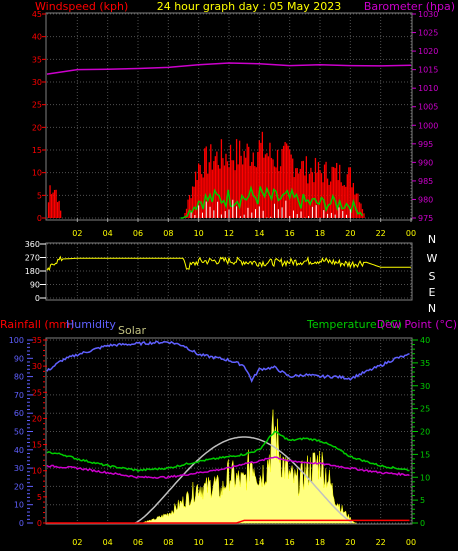  I want to click on direction-tick-label: 0, so click(37, 298).